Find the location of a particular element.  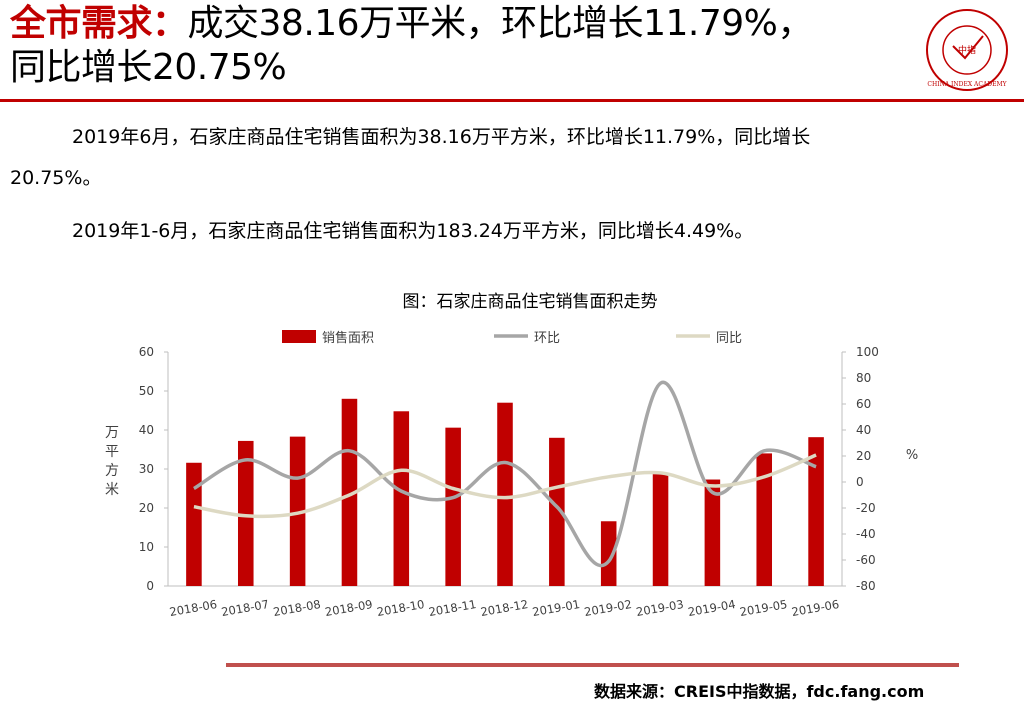

y-right-axis-title: % is located at coordinates (912, 455).